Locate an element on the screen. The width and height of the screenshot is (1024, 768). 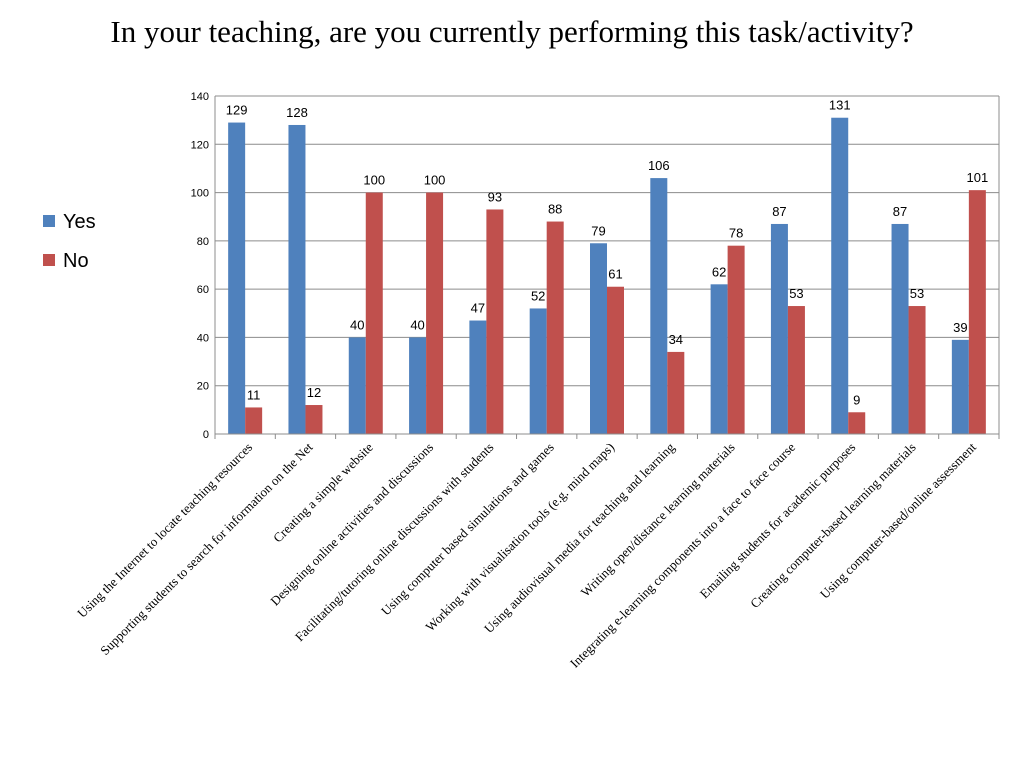
data-label: 34 is located at coordinates (676, 339).